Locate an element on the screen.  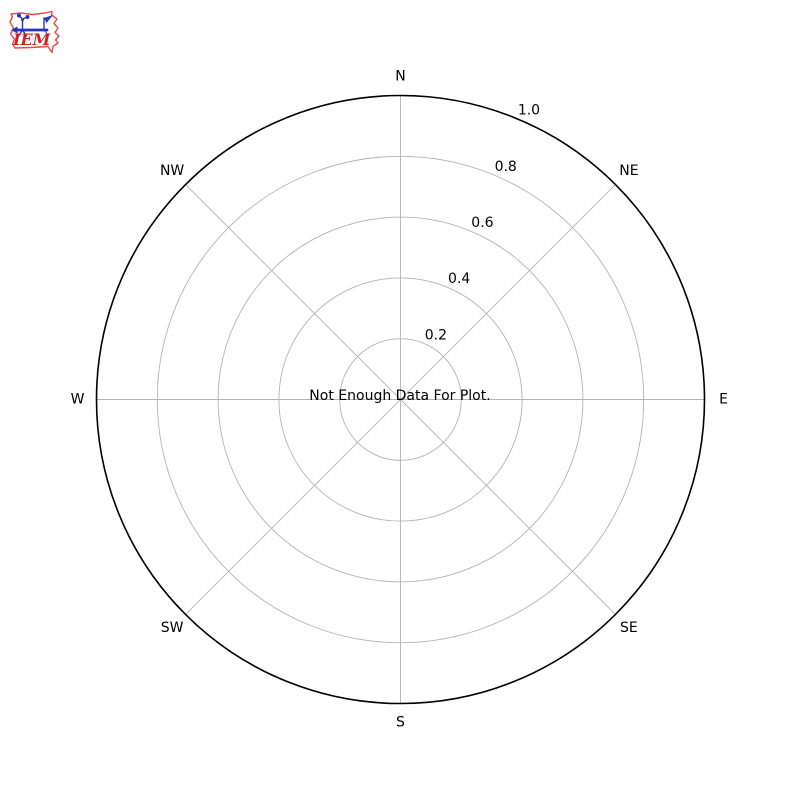
direction-label-ne: NE is located at coordinates (628, 171).